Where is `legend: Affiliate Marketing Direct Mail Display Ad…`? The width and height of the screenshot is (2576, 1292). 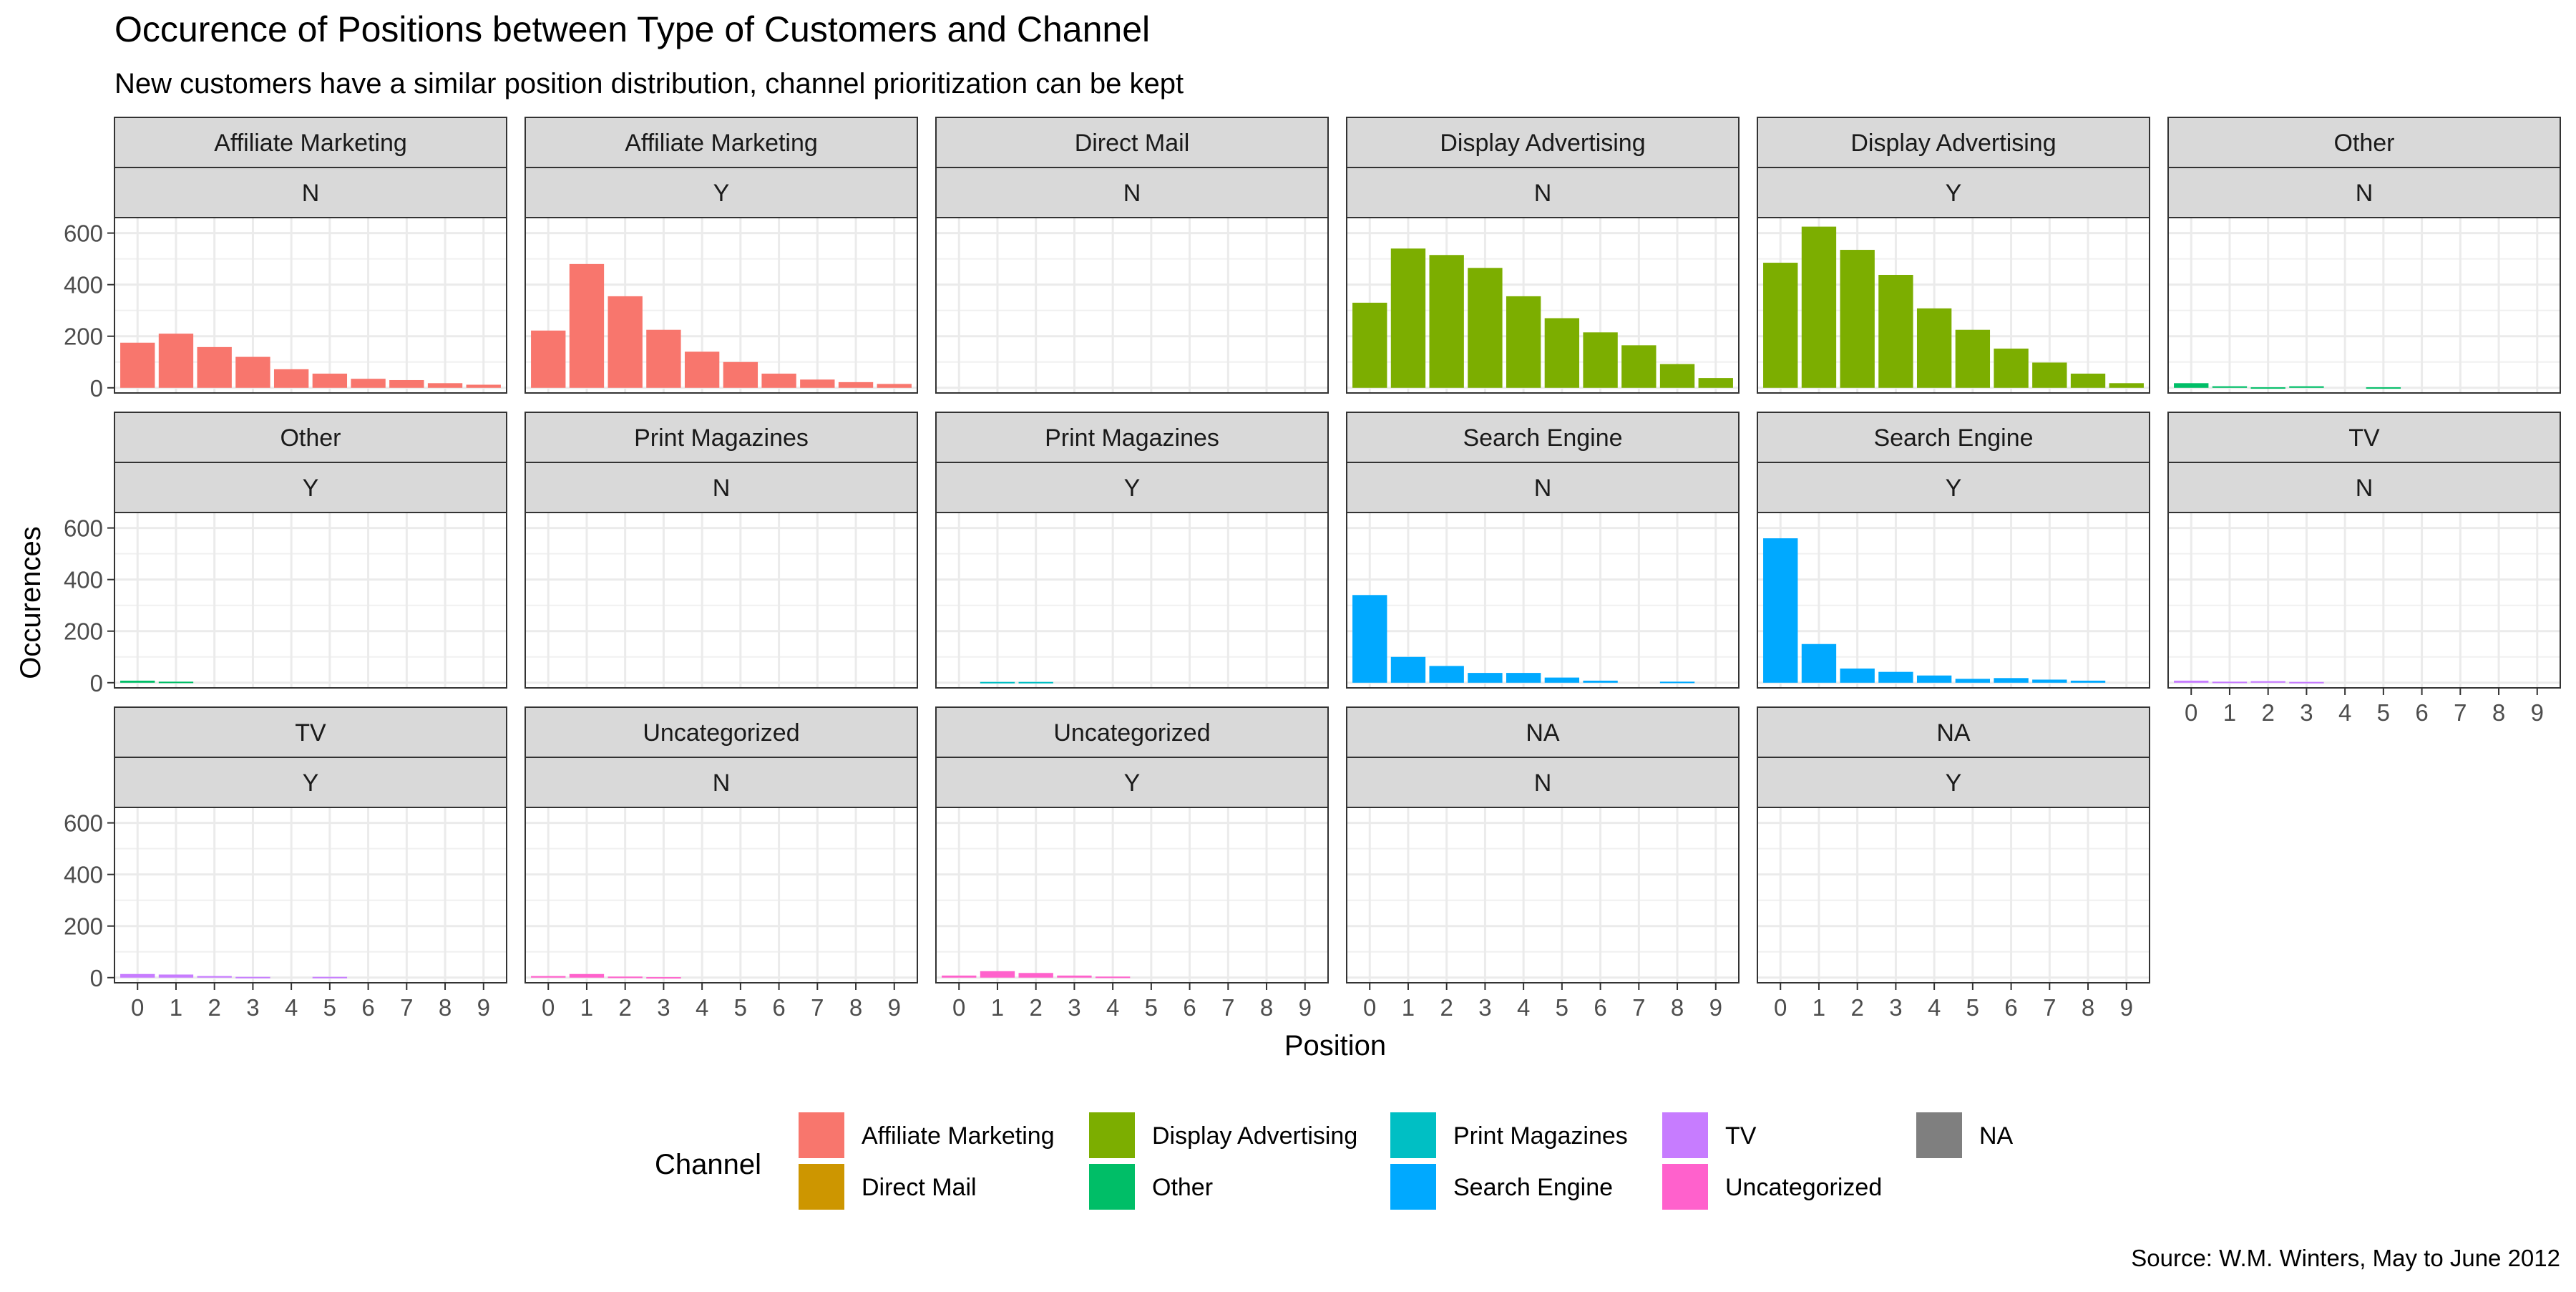
legend: Affiliate Marketing Direct Mail Display Ad… is located at coordinates (1406, 1161).